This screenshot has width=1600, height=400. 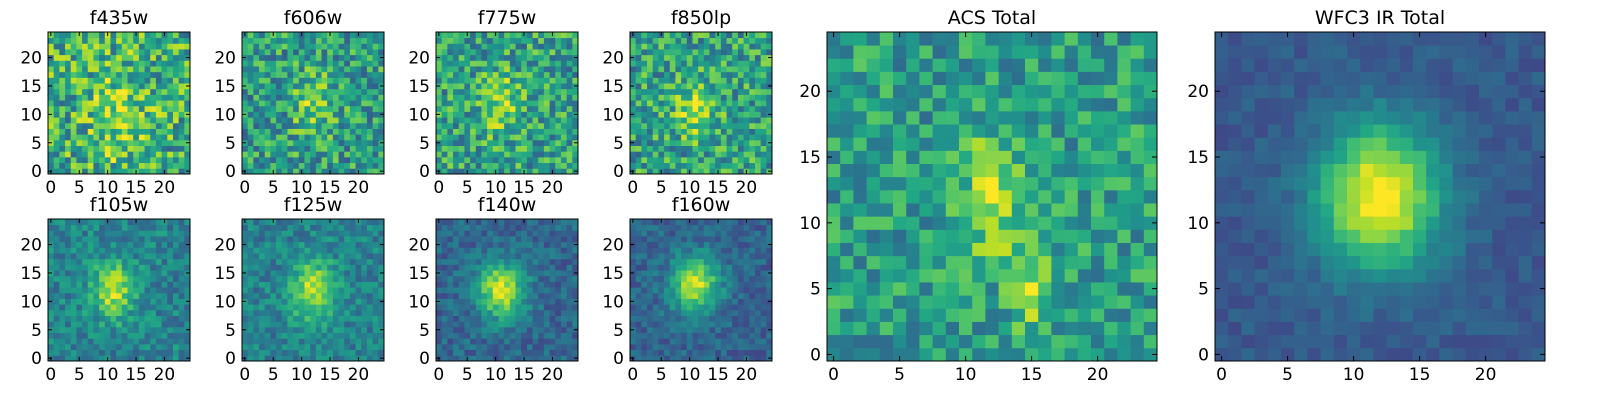 I want to click on y-tick-label: 5, so click(x=230, y=331).